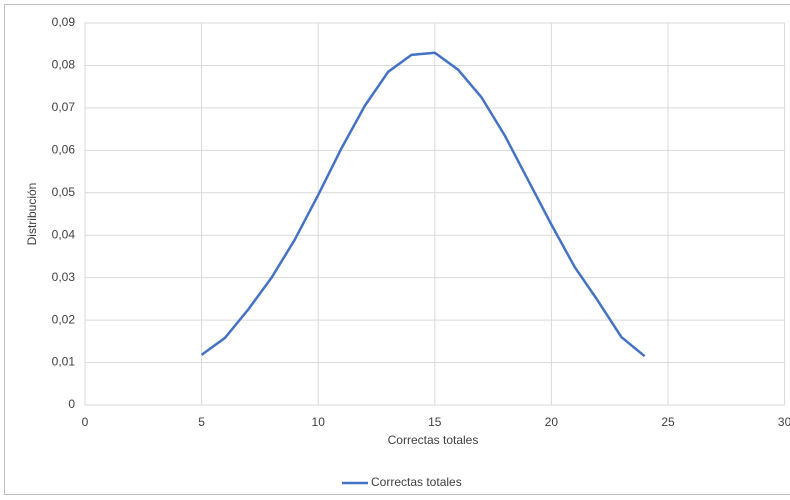 This screenshot has width=790, height=500. Describe the element at coordinates (71, 404) in the screenshot. I see `y-tick-label: 0` at that location.